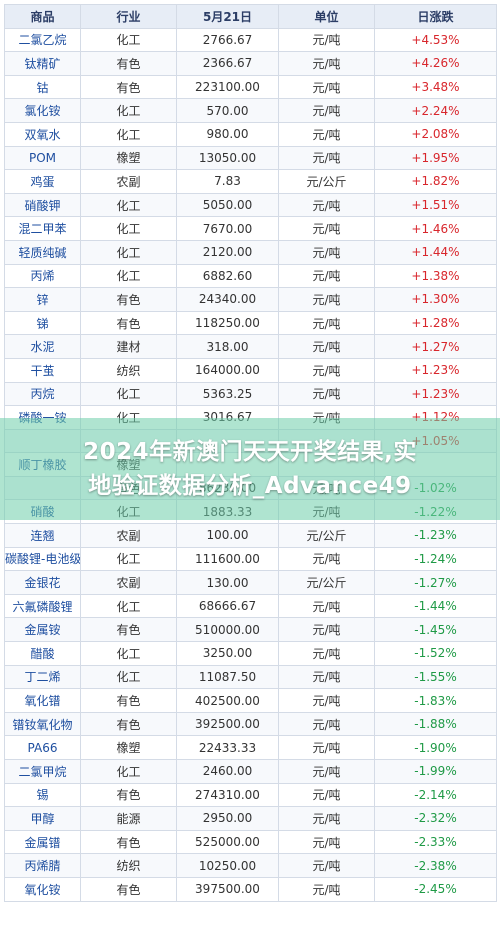 The width and height of the screenshot is (500, 939). I want to click on table-row: 金银花 农副 130.00 元/公斤 -1.27%, so click(250, 582).